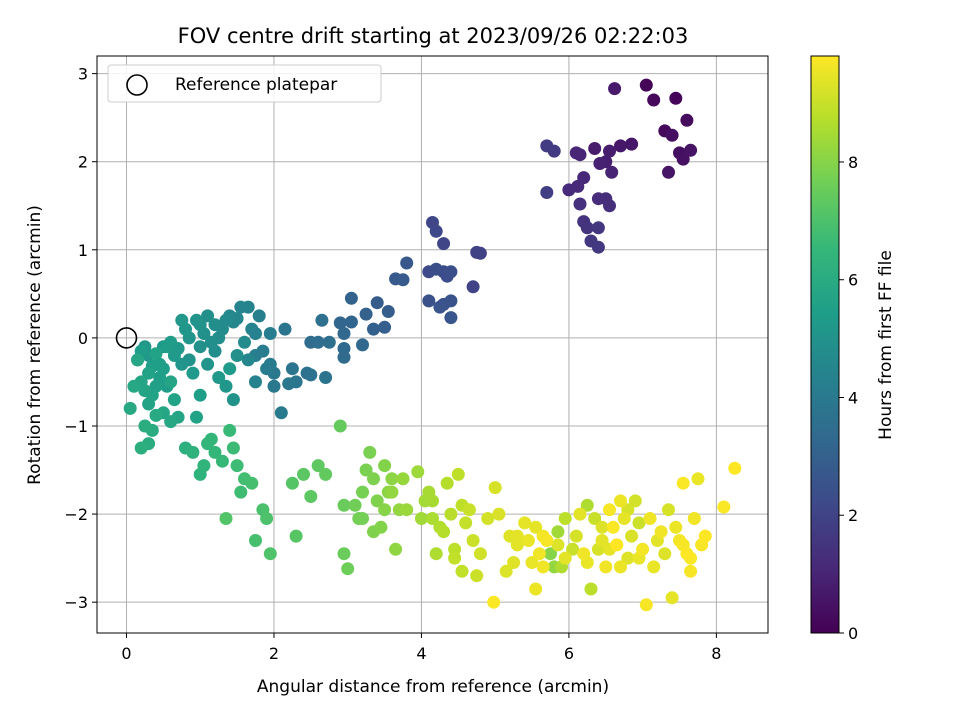 The height and width of the screenshot is (720, 960). I want to click on legend: Reference platepar, so click(244, 83).